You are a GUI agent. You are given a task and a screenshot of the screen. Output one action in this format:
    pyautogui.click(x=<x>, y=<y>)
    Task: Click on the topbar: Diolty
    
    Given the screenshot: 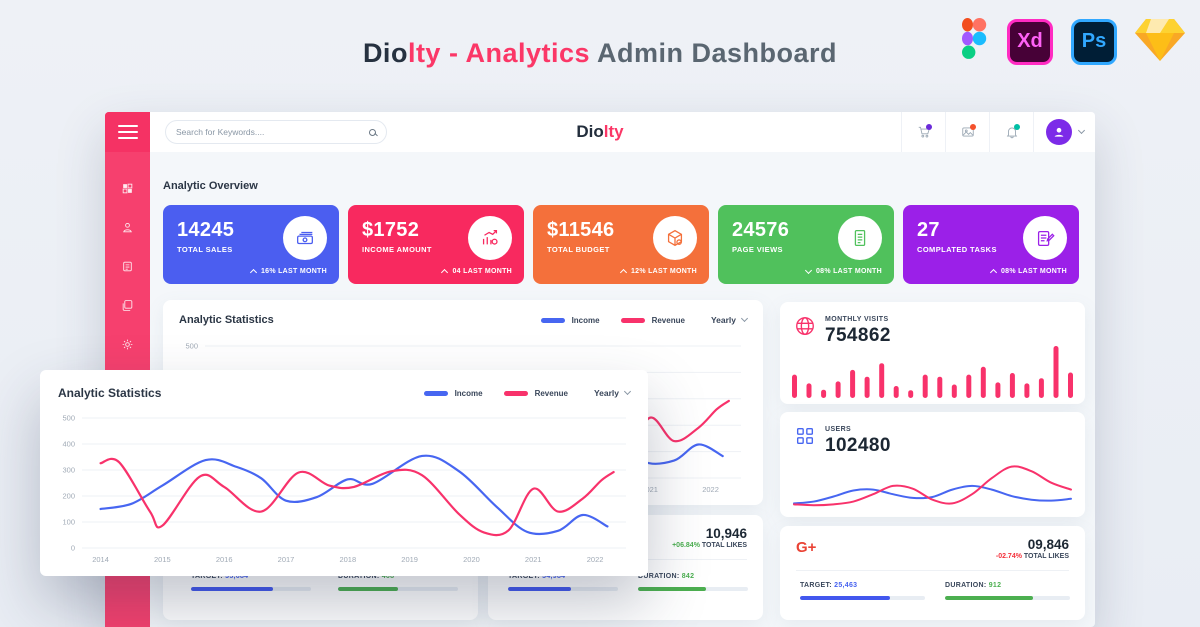 What is the action you would take?
    pyautogui.click(x=600, y=132)
    